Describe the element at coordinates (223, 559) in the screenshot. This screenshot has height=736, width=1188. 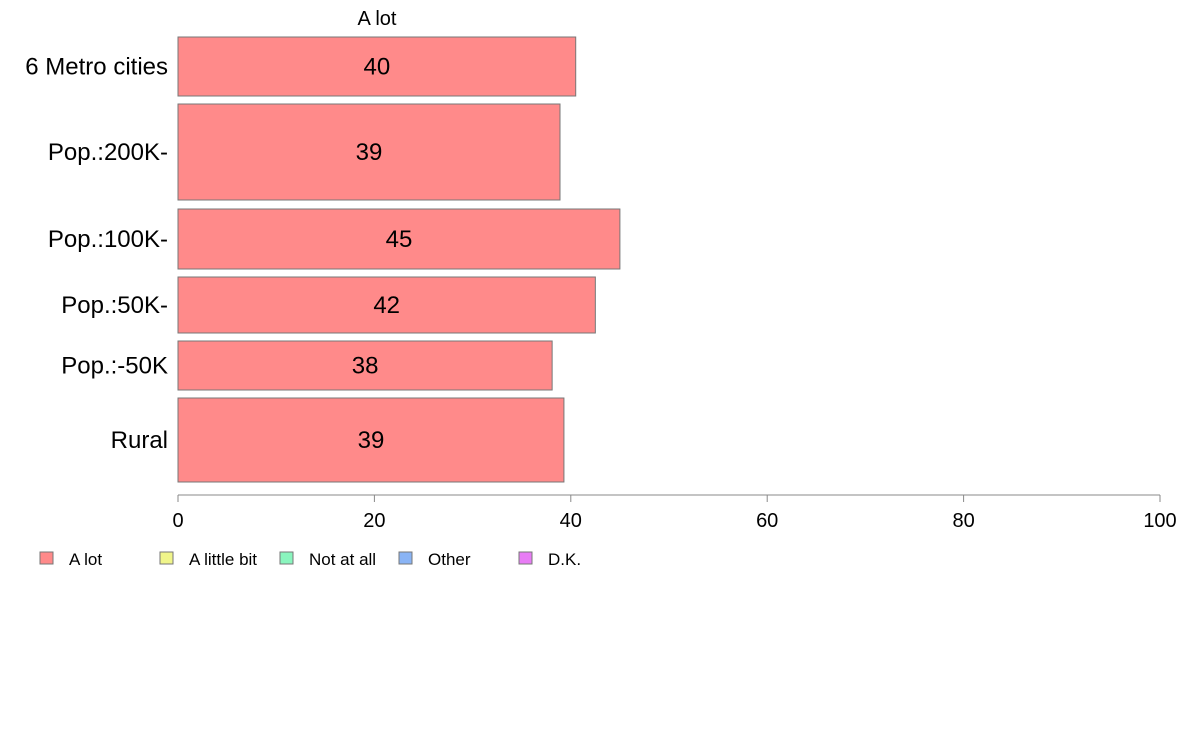
I see `legend-label: A little bit` at that location.